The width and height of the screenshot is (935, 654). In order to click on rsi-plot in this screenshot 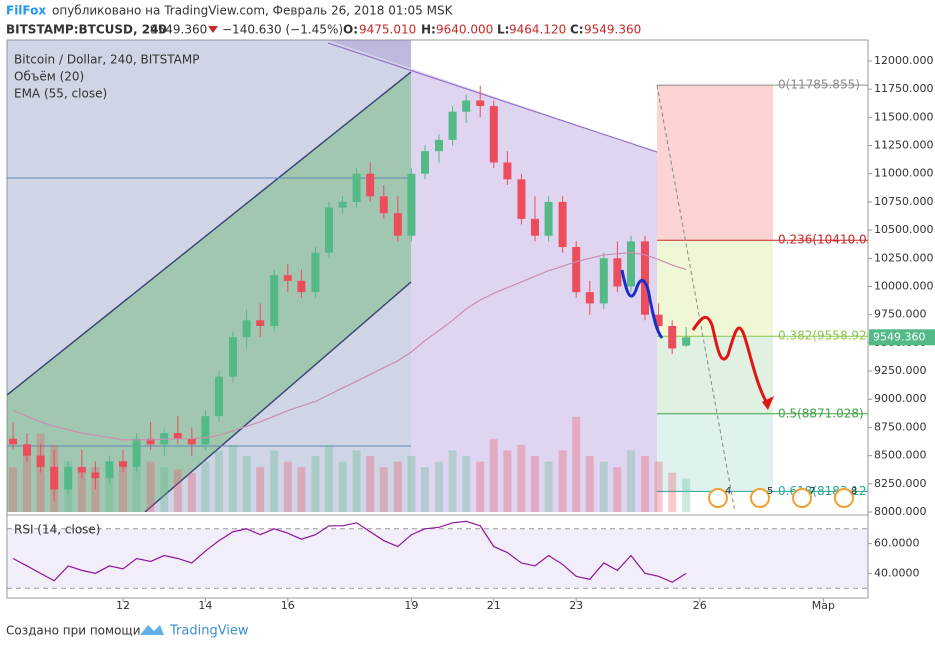, I will do `click(349, 551)`.